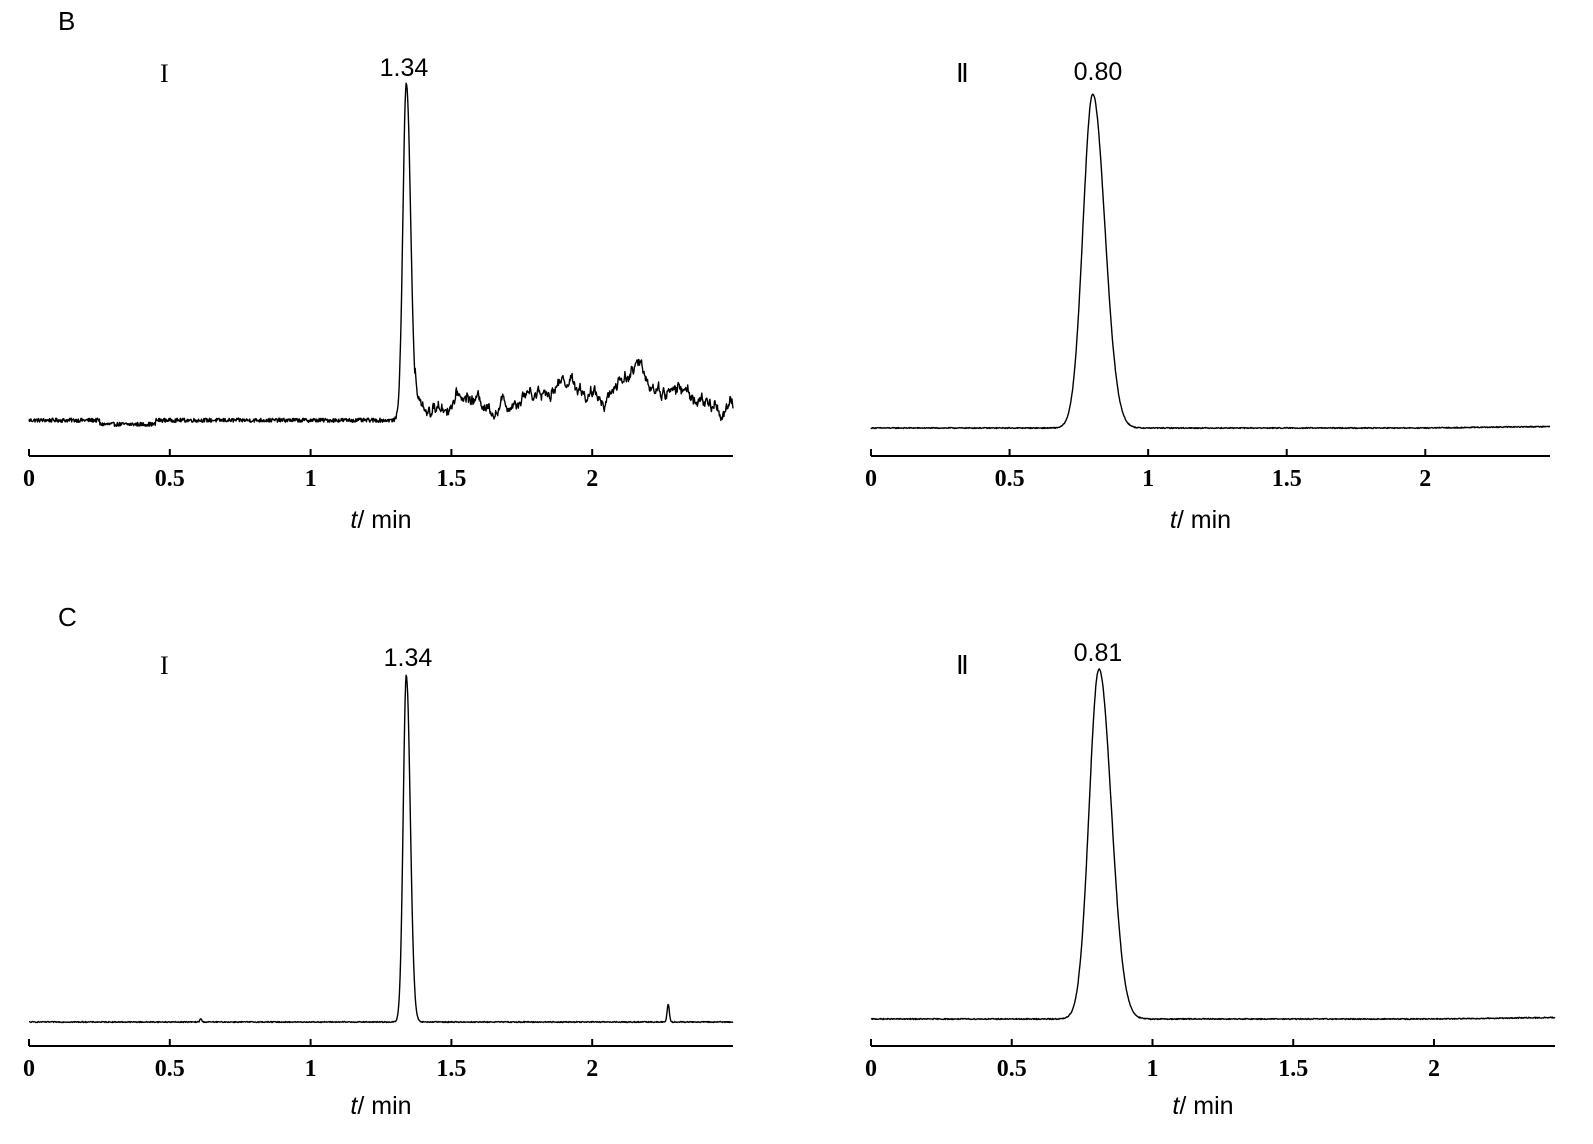 Image resolution: width=1593 pixels, height=1144 pixels. Describe the element at coordinates (66, 21) in the screenshot. I see `panel-letter: B` at that location.